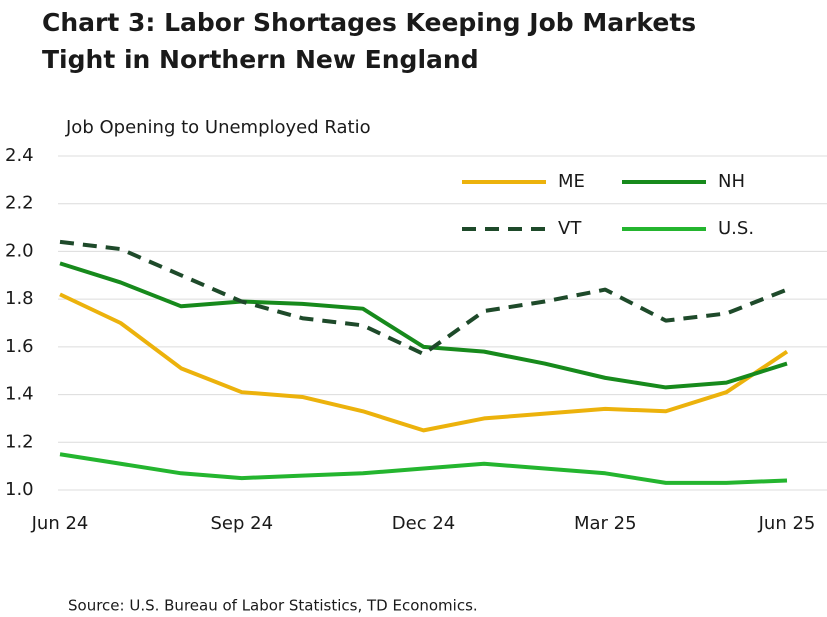 The height and width of the screenshot is (617, 827). What do you see at coordinates (570, 228) in the screenshot?
I see `legend-label: VT` at bounding box center [570, 228].